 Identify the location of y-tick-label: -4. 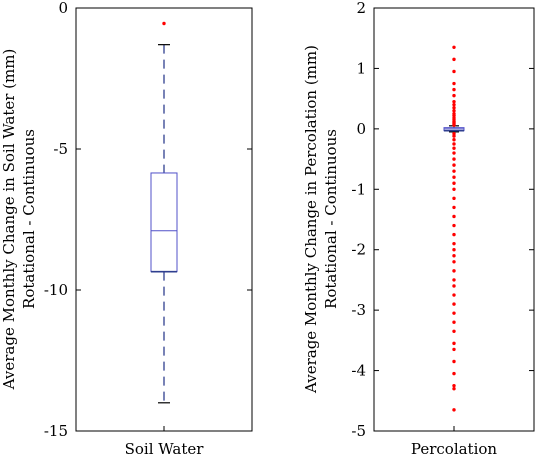
(358, 371).